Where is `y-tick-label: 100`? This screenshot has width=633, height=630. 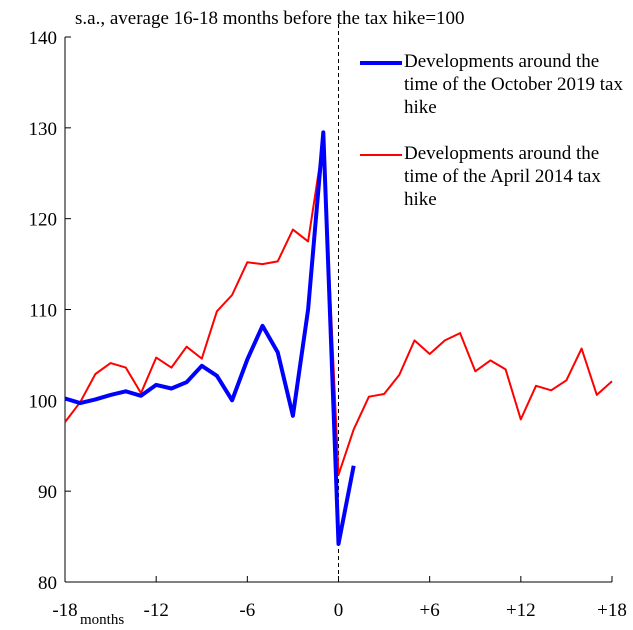
y-tick-label: 100 is located at coordinates (43, 401).